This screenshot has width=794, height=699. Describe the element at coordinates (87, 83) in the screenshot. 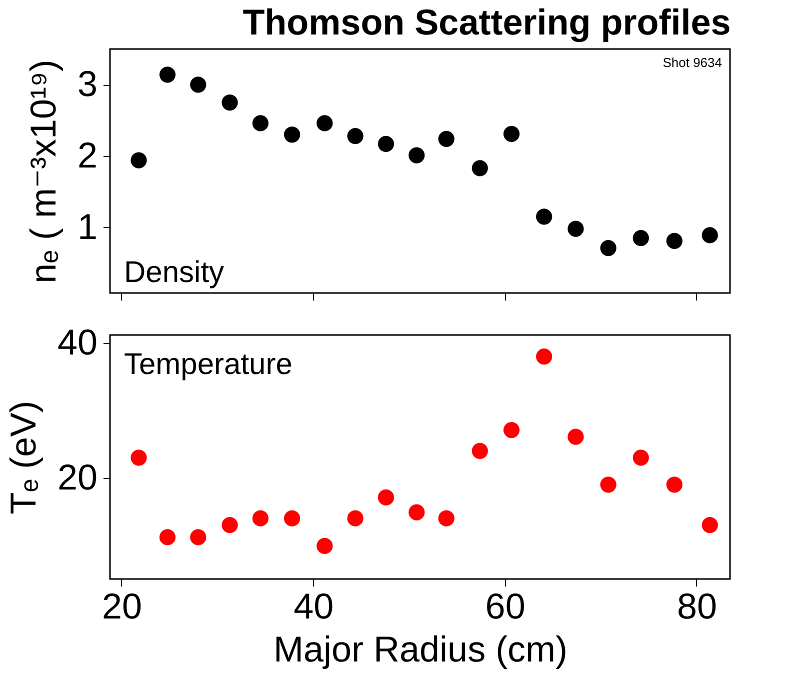

I see `y-tick-label: 3` at that location.